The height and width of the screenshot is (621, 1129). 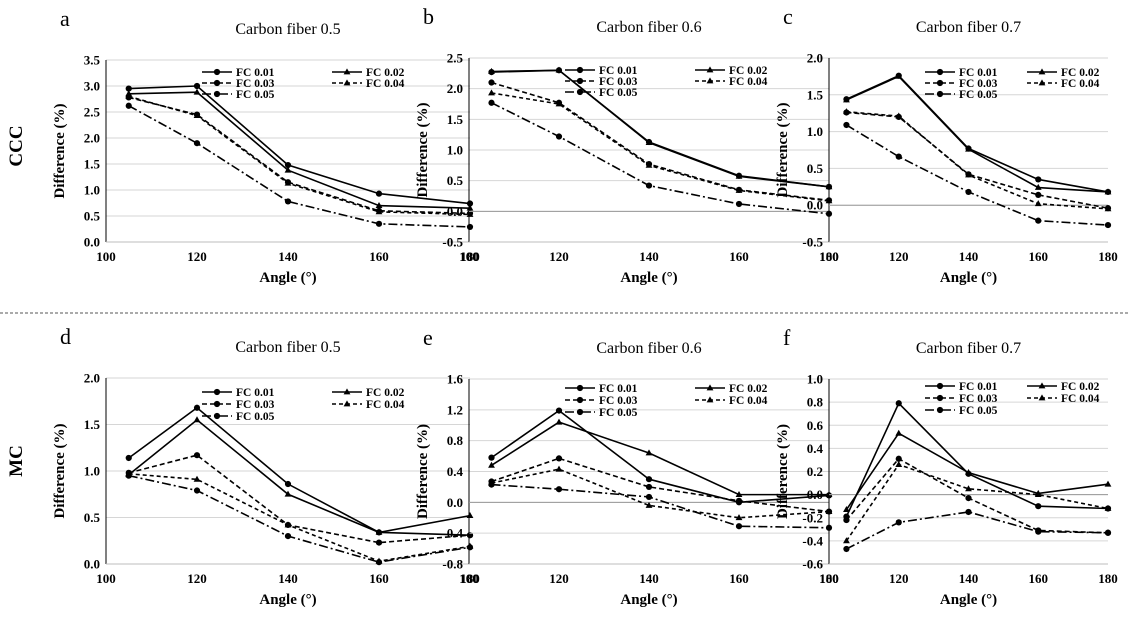 I want to click on y-tick-label: 2.0, so click(x=92, y=138).